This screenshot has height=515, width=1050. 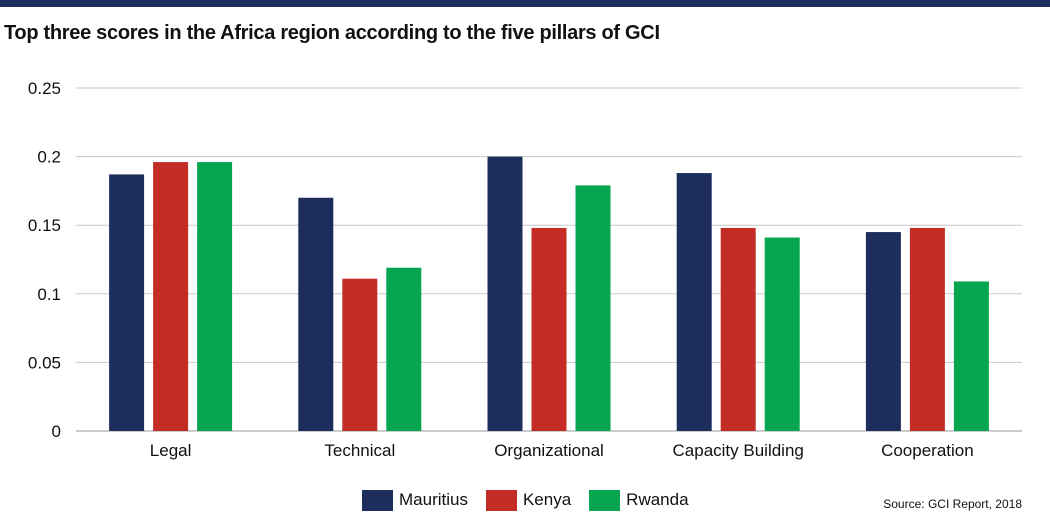 What do you see at coordinates (952, 504) in the screenshot?
I see `source-note: Source: GCI Report, 2018` at bounding box center [952, 504].